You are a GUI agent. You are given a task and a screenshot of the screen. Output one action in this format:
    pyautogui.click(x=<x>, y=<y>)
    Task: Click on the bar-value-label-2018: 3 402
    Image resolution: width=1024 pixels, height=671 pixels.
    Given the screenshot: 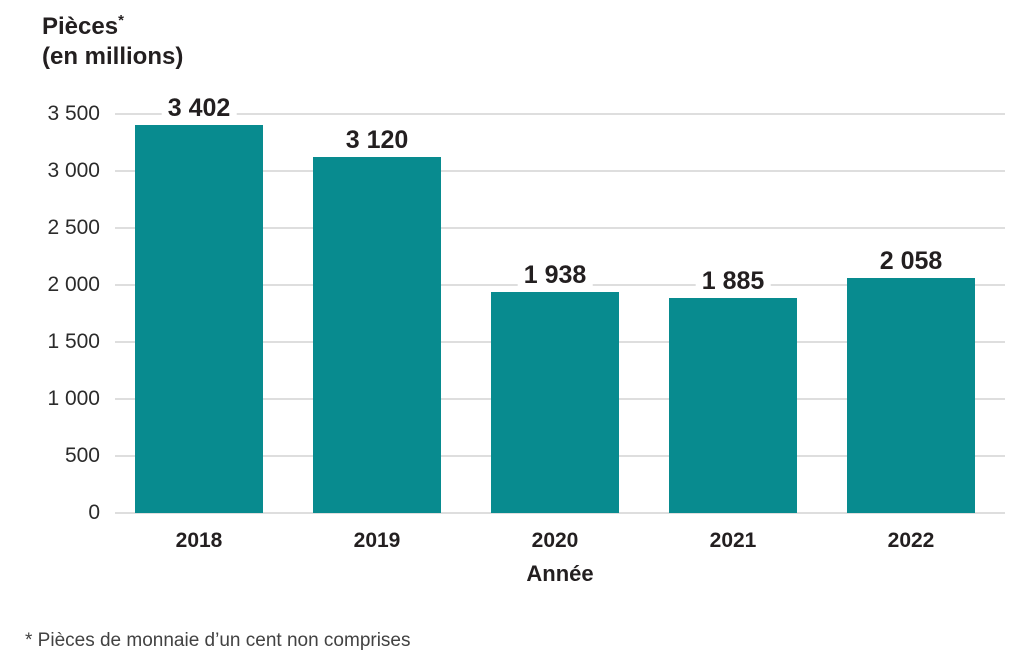 What is the action you would take?
    pyautogui.click(x=199, y=108)
    